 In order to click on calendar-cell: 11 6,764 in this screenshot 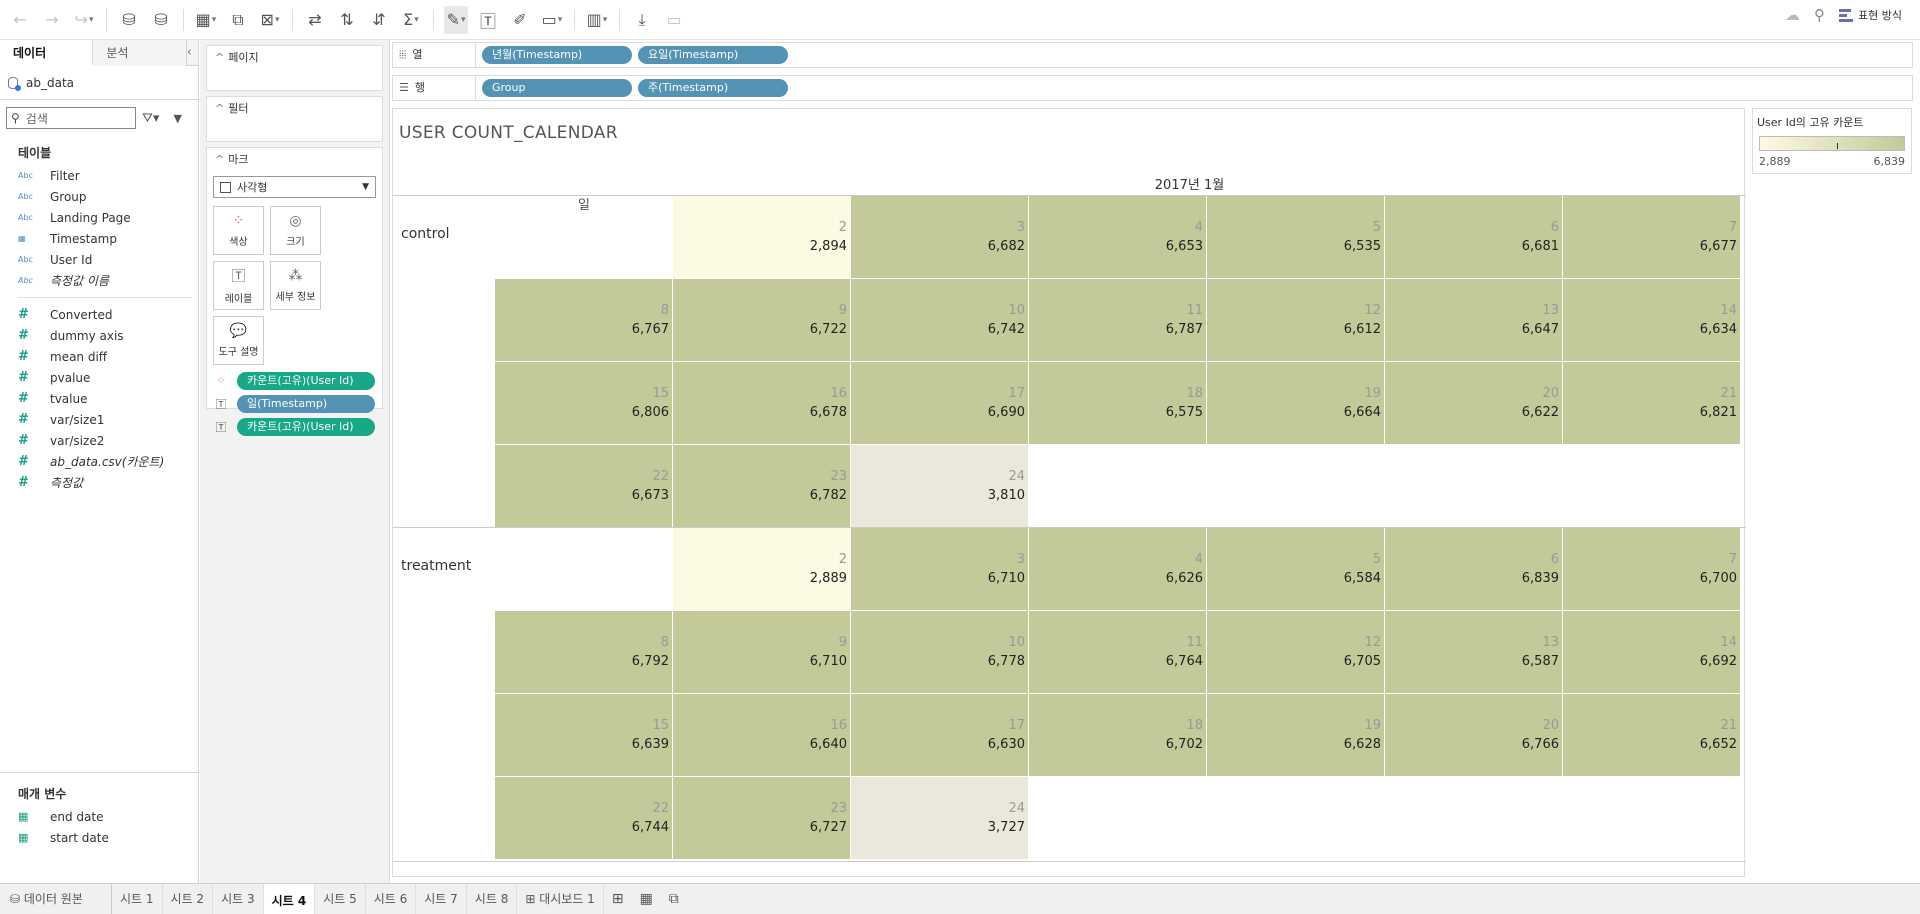, I will do `click(1117, 652)`.